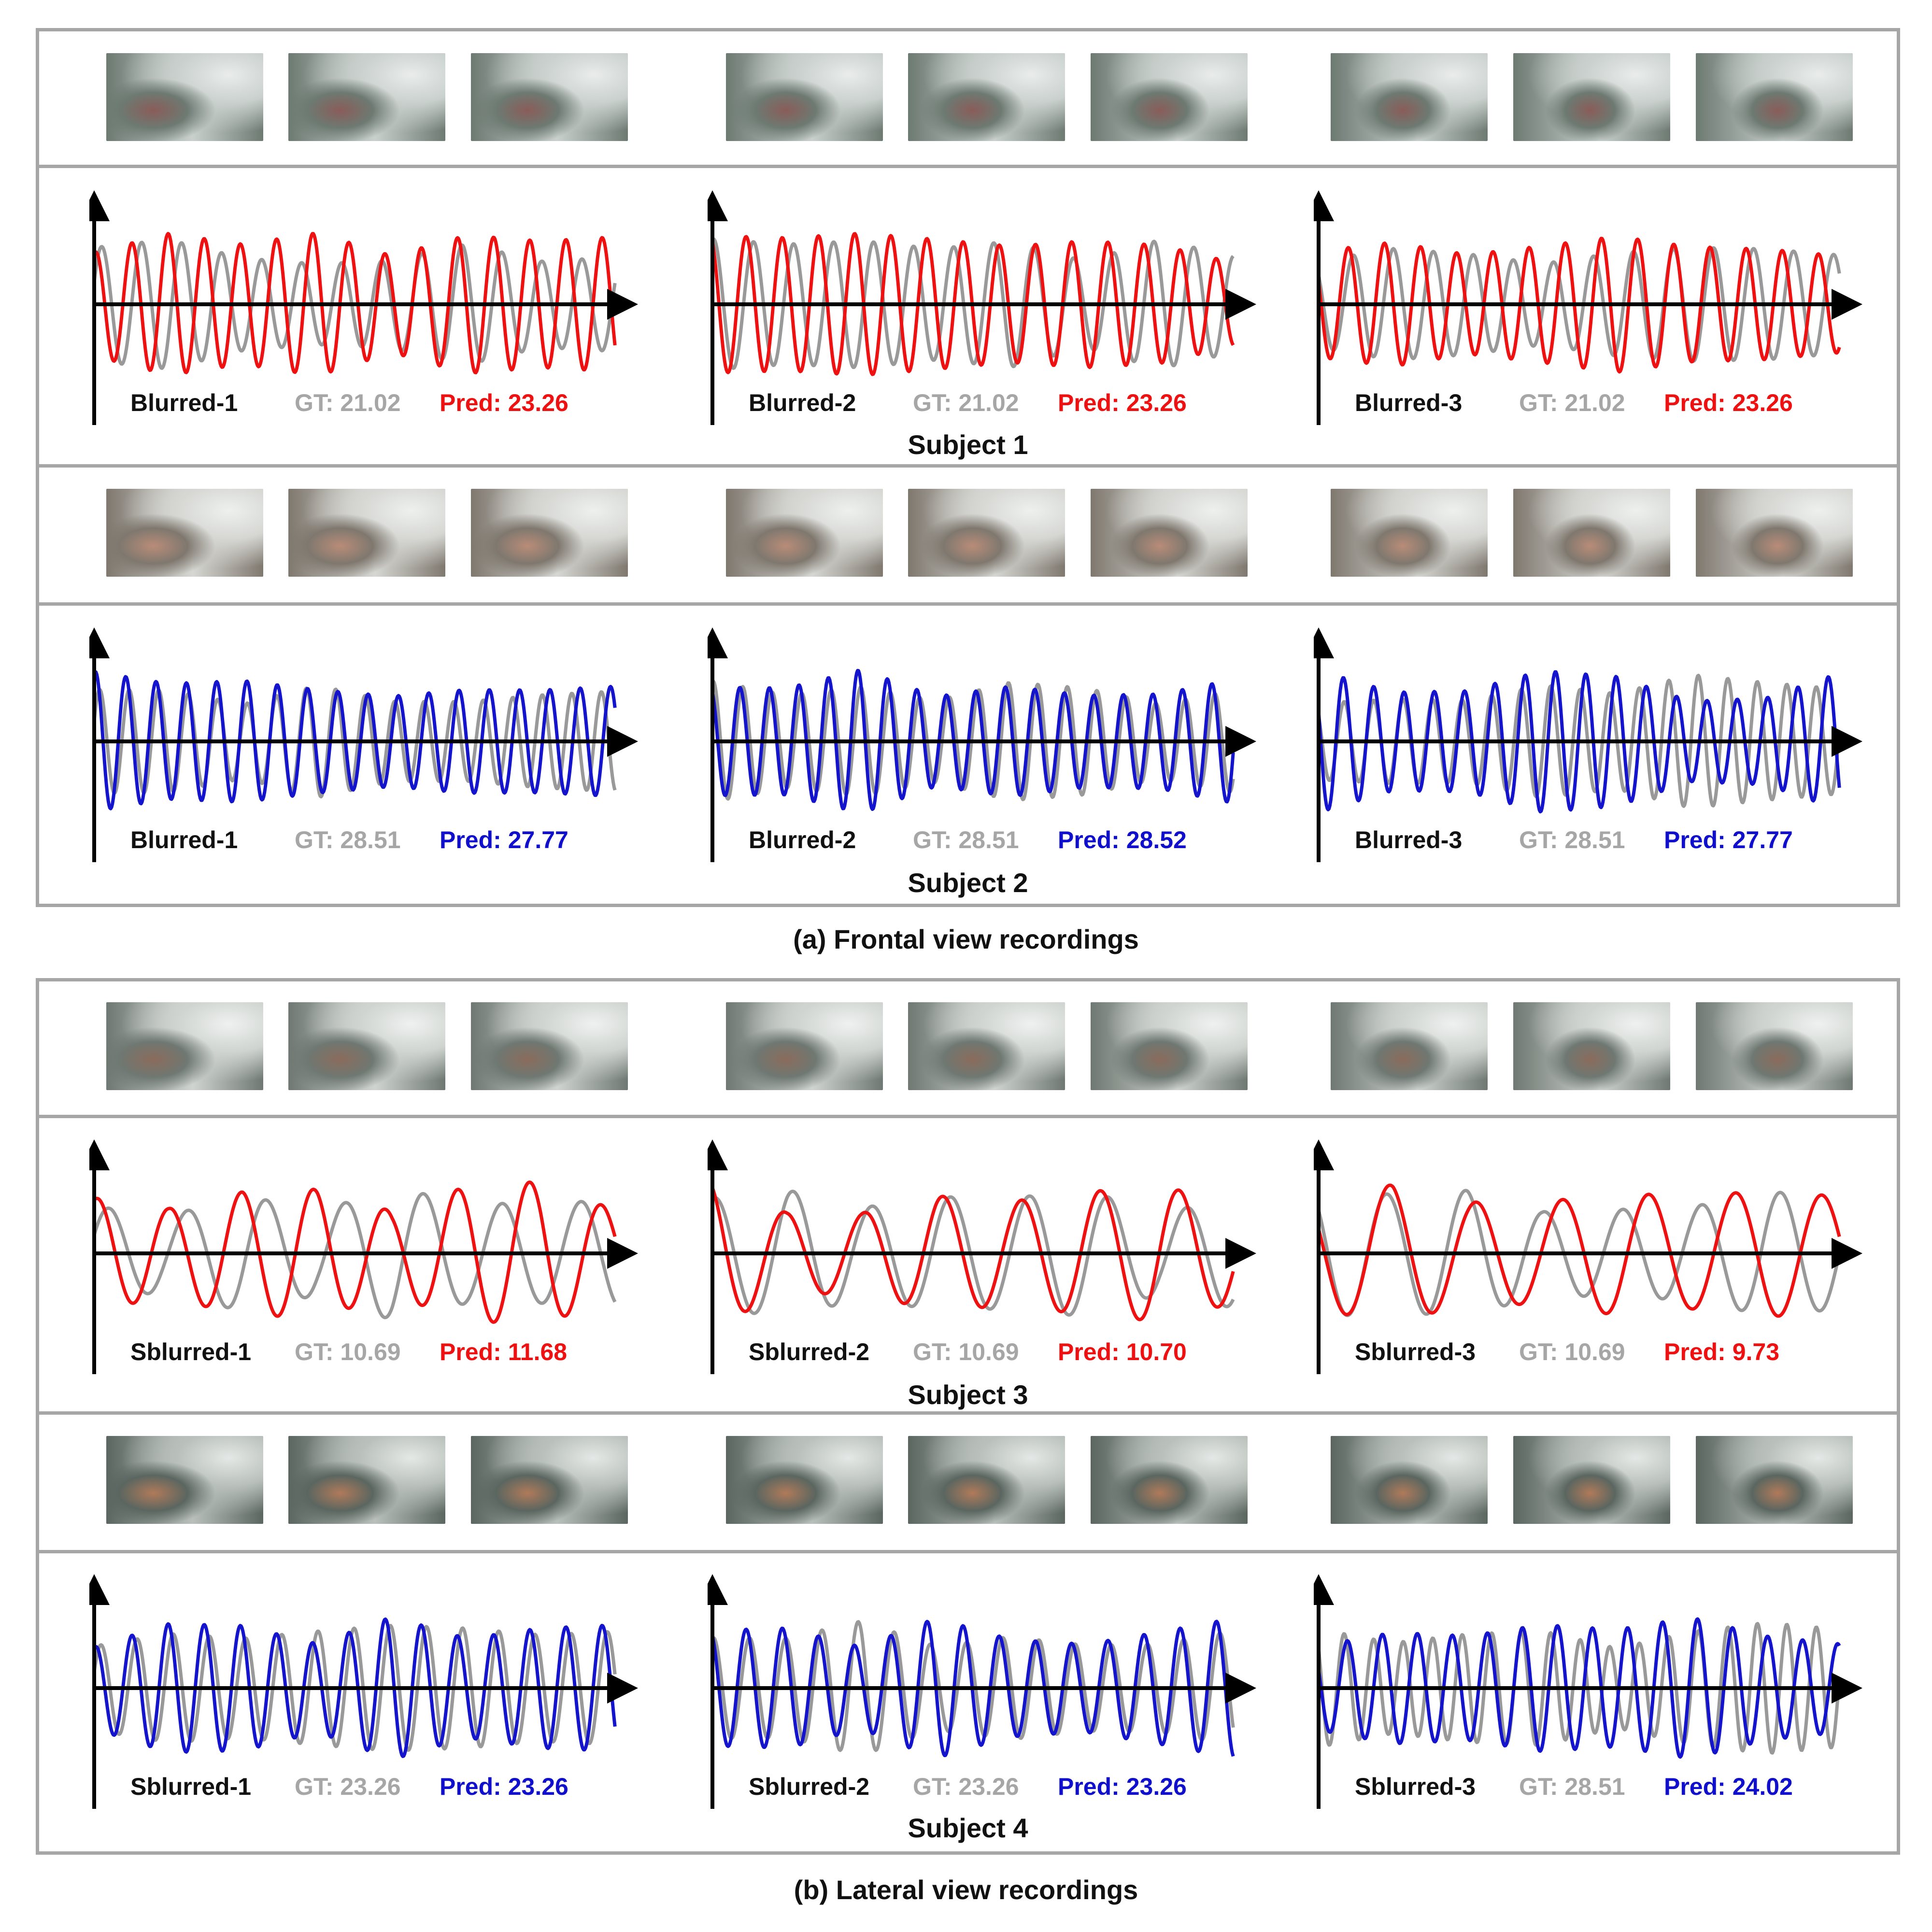 The width and height of the screenshot is (1932, 1932). I want to click on pred-value-label: Pred: 27.77, so click(504, 839).